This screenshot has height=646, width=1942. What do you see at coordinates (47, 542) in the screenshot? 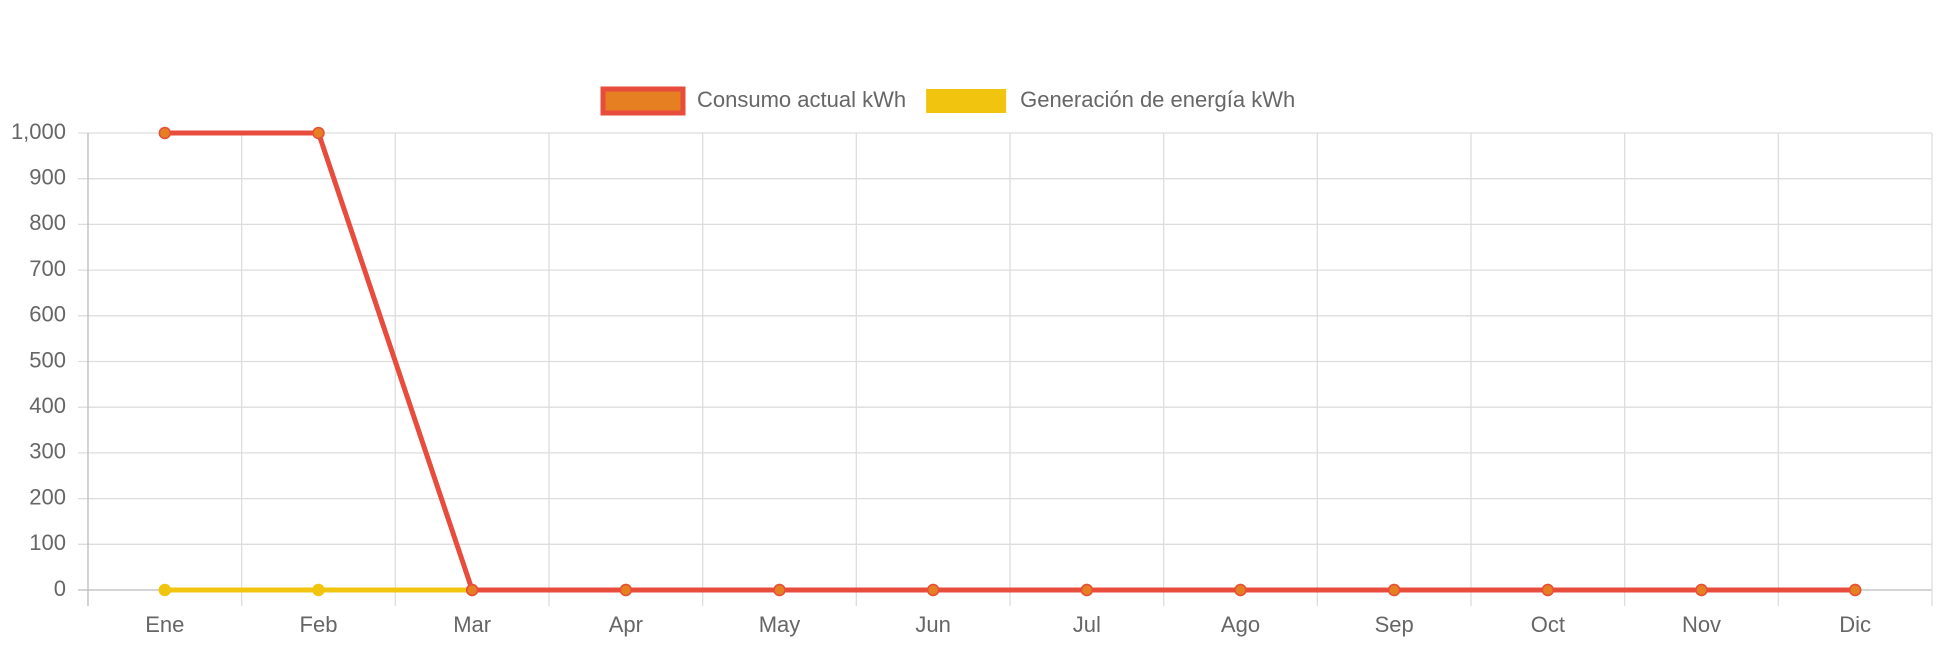
I see `y-tick-label: 100` at bounding box center [47, 542].